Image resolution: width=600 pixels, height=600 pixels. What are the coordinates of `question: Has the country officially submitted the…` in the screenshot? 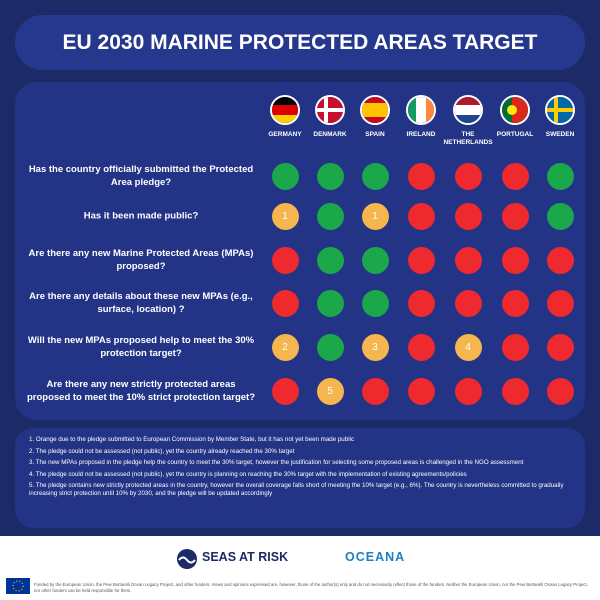 It's located at (141, 176).